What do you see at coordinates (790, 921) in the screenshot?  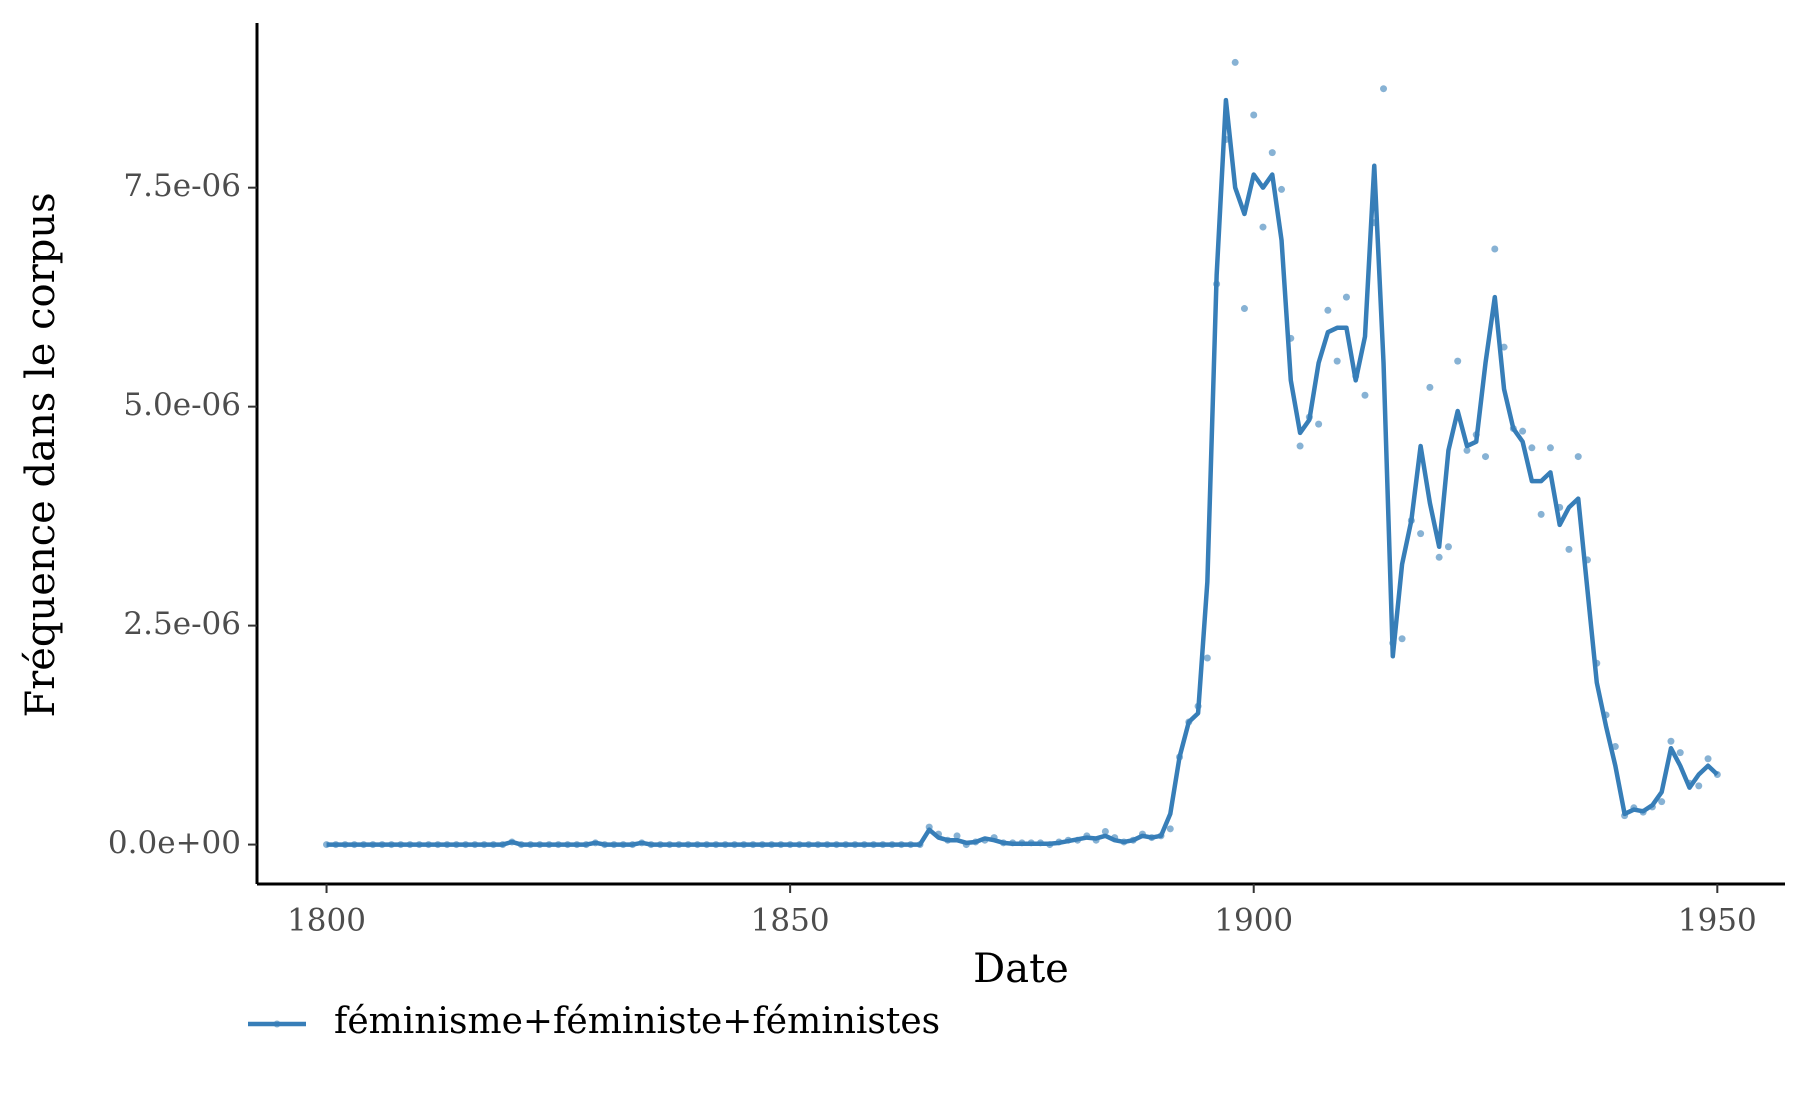 I see `x-tick-label: 1850` at bounding box center [790, 921].